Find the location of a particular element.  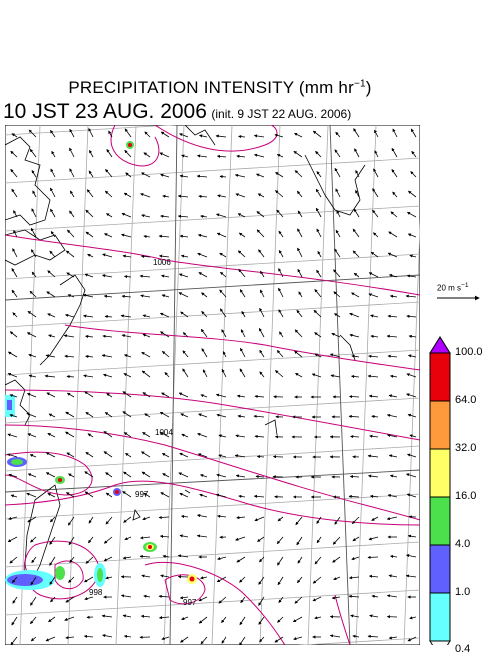

colorbar is located at coordinates (440, 490).